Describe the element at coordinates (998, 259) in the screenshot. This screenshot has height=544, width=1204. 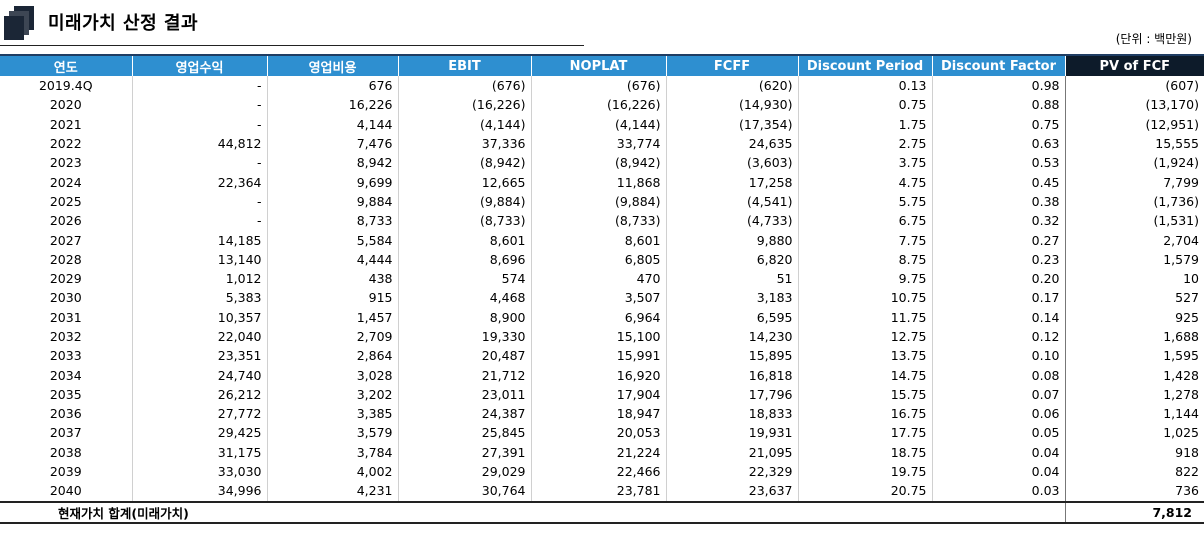
I see `value-cell: 0.23` at that location.